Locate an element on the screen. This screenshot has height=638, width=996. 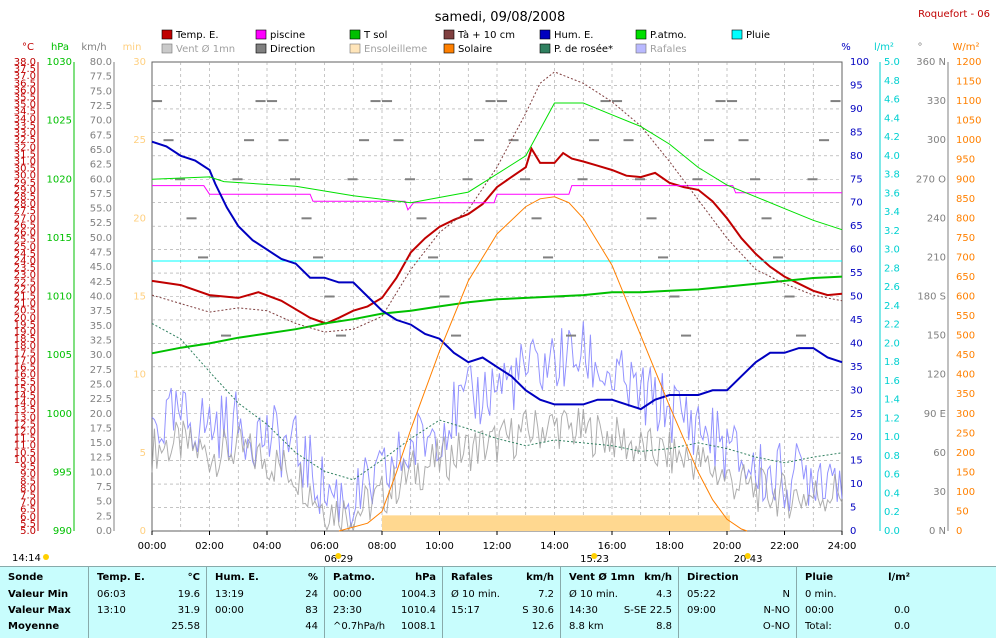
wind-tick-label: 57.5 is located at coordinates (101, 194).